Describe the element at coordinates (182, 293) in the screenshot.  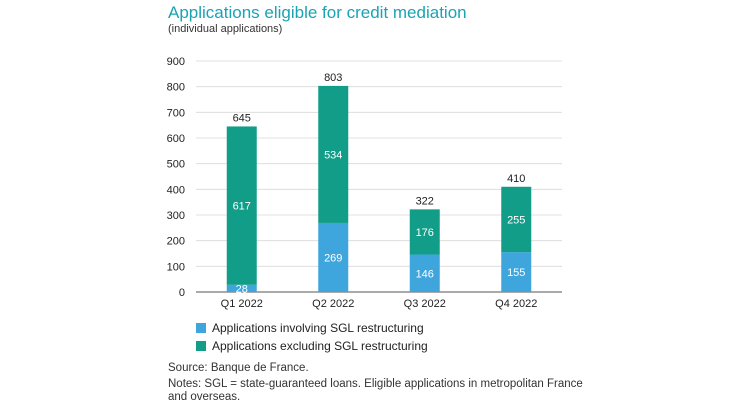
I see `y-tick-label: 0` at that location.